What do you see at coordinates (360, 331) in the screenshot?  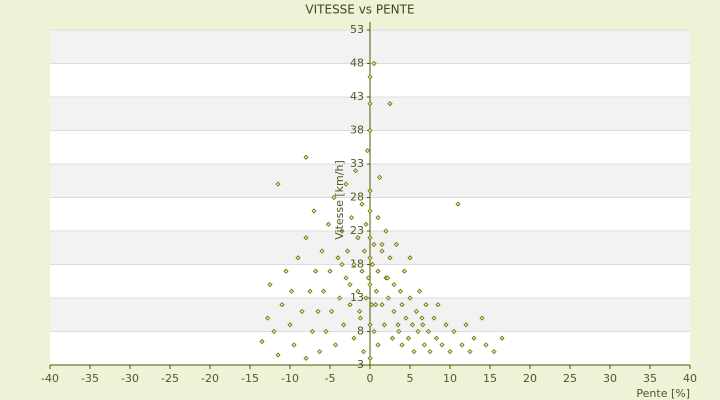 I see `y-tick-label: 8` at bounding box center [360, 331].